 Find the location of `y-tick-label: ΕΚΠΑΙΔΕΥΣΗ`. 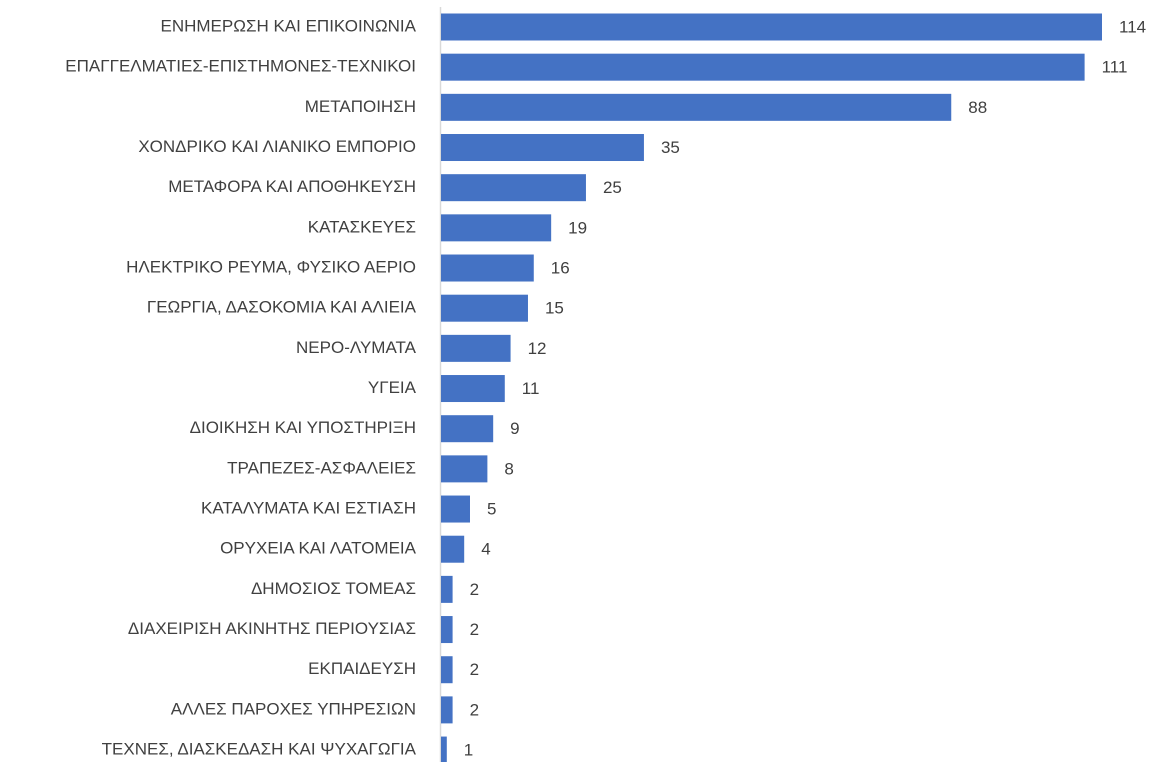

y-tick-label: ΕΚΠΑΙΔΕΥΣΗ is located at coordinates (362, 668).